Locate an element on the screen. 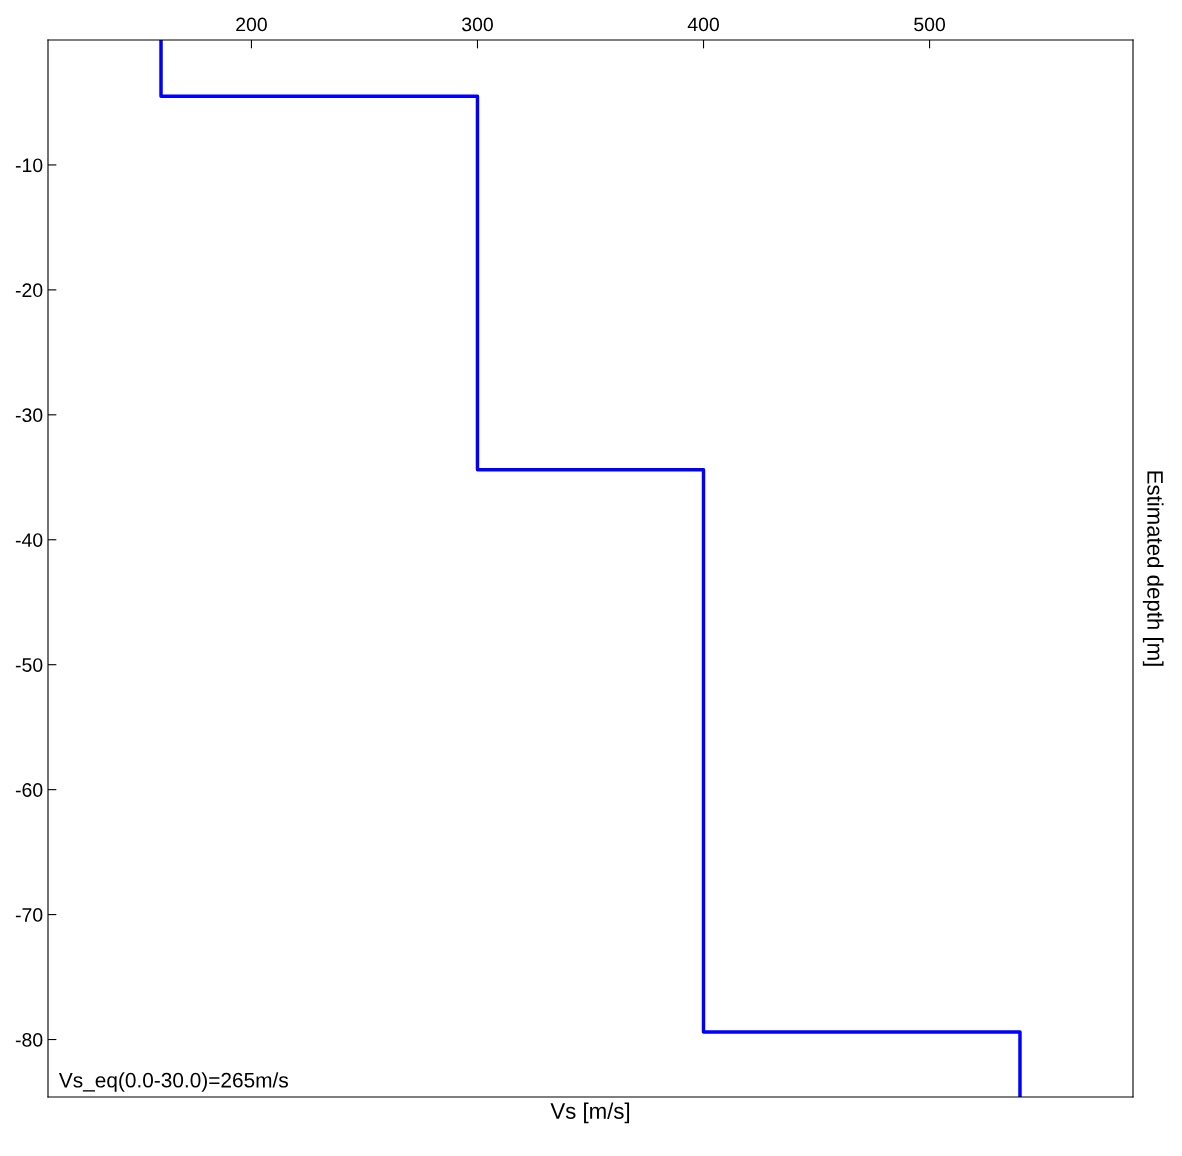  y-tick-label: -60 is located at coordinates (29, 790).